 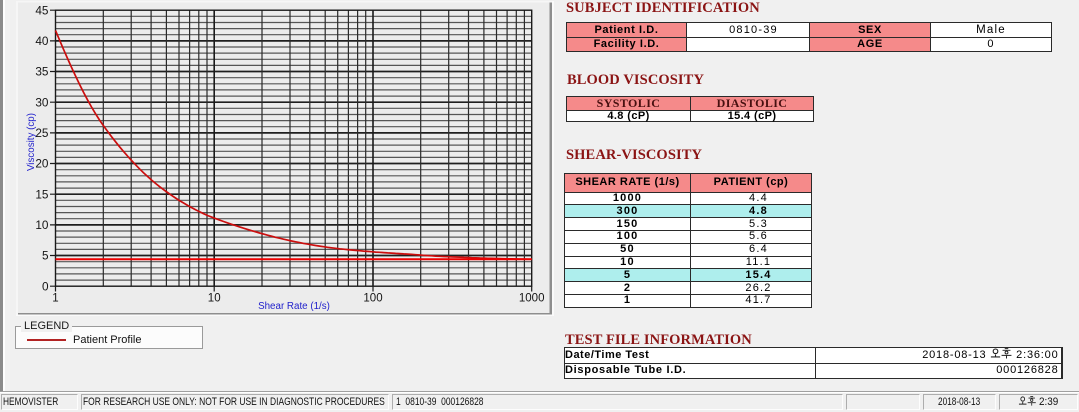 What do you see at coordinates (42, 194) in the screenshot?
I see `svg-text: 15` at bounding box center [42, 194].